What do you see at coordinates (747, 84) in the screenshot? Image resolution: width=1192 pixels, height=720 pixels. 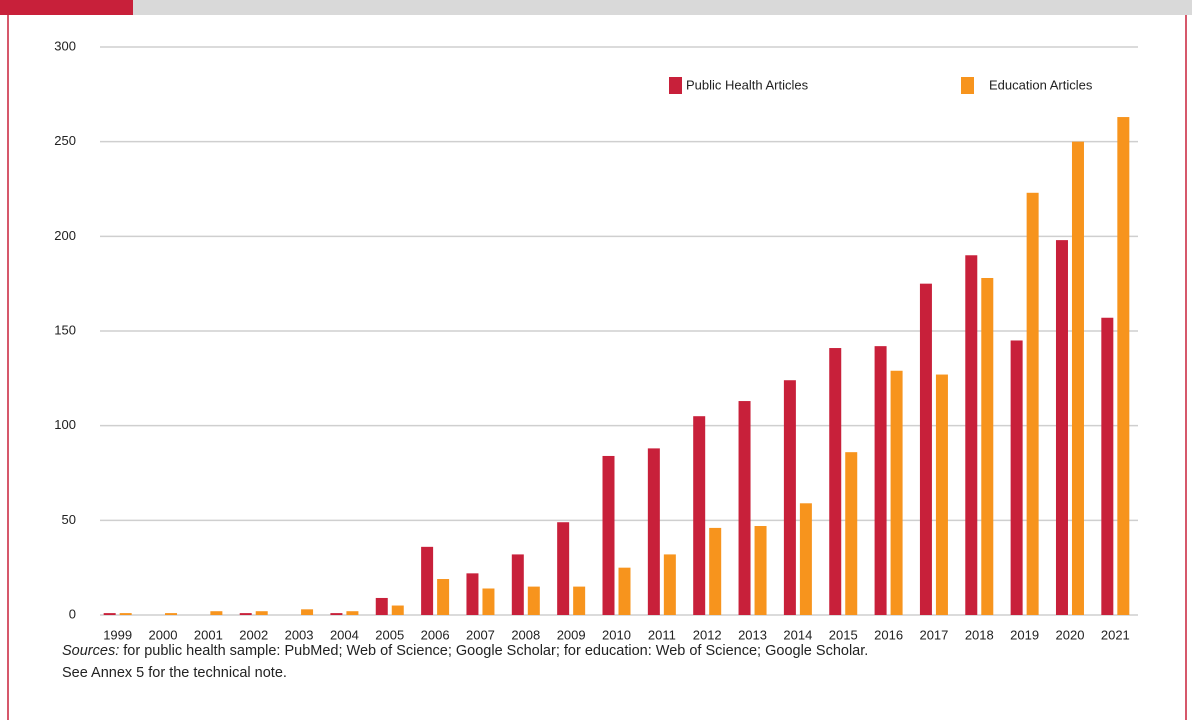 I see `legend-label: Public Health Articles` at bounding box center [747, 84].